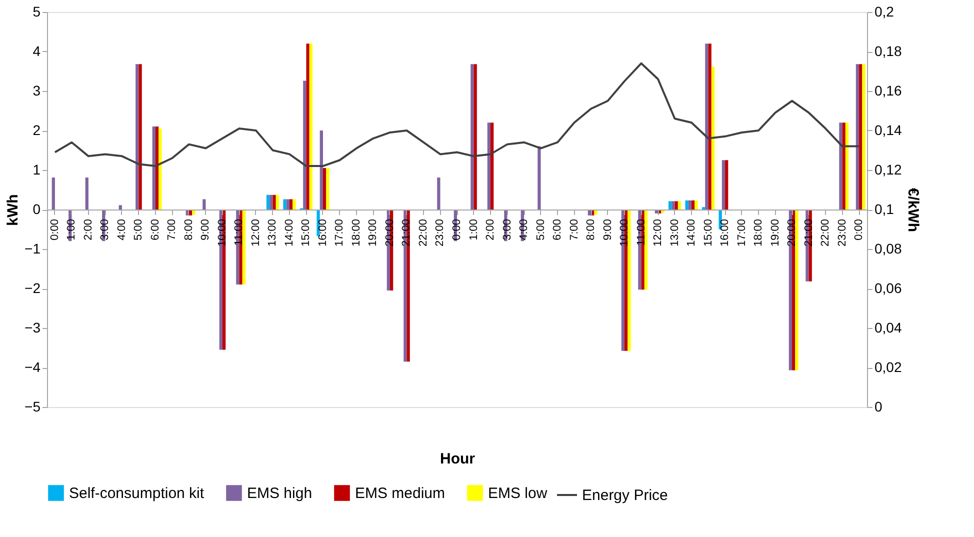 The image size is (974, 537). Describe the element at coordinates (888, 51) in the screenshot. I see `y2-tick-label: 0,18` at that location.